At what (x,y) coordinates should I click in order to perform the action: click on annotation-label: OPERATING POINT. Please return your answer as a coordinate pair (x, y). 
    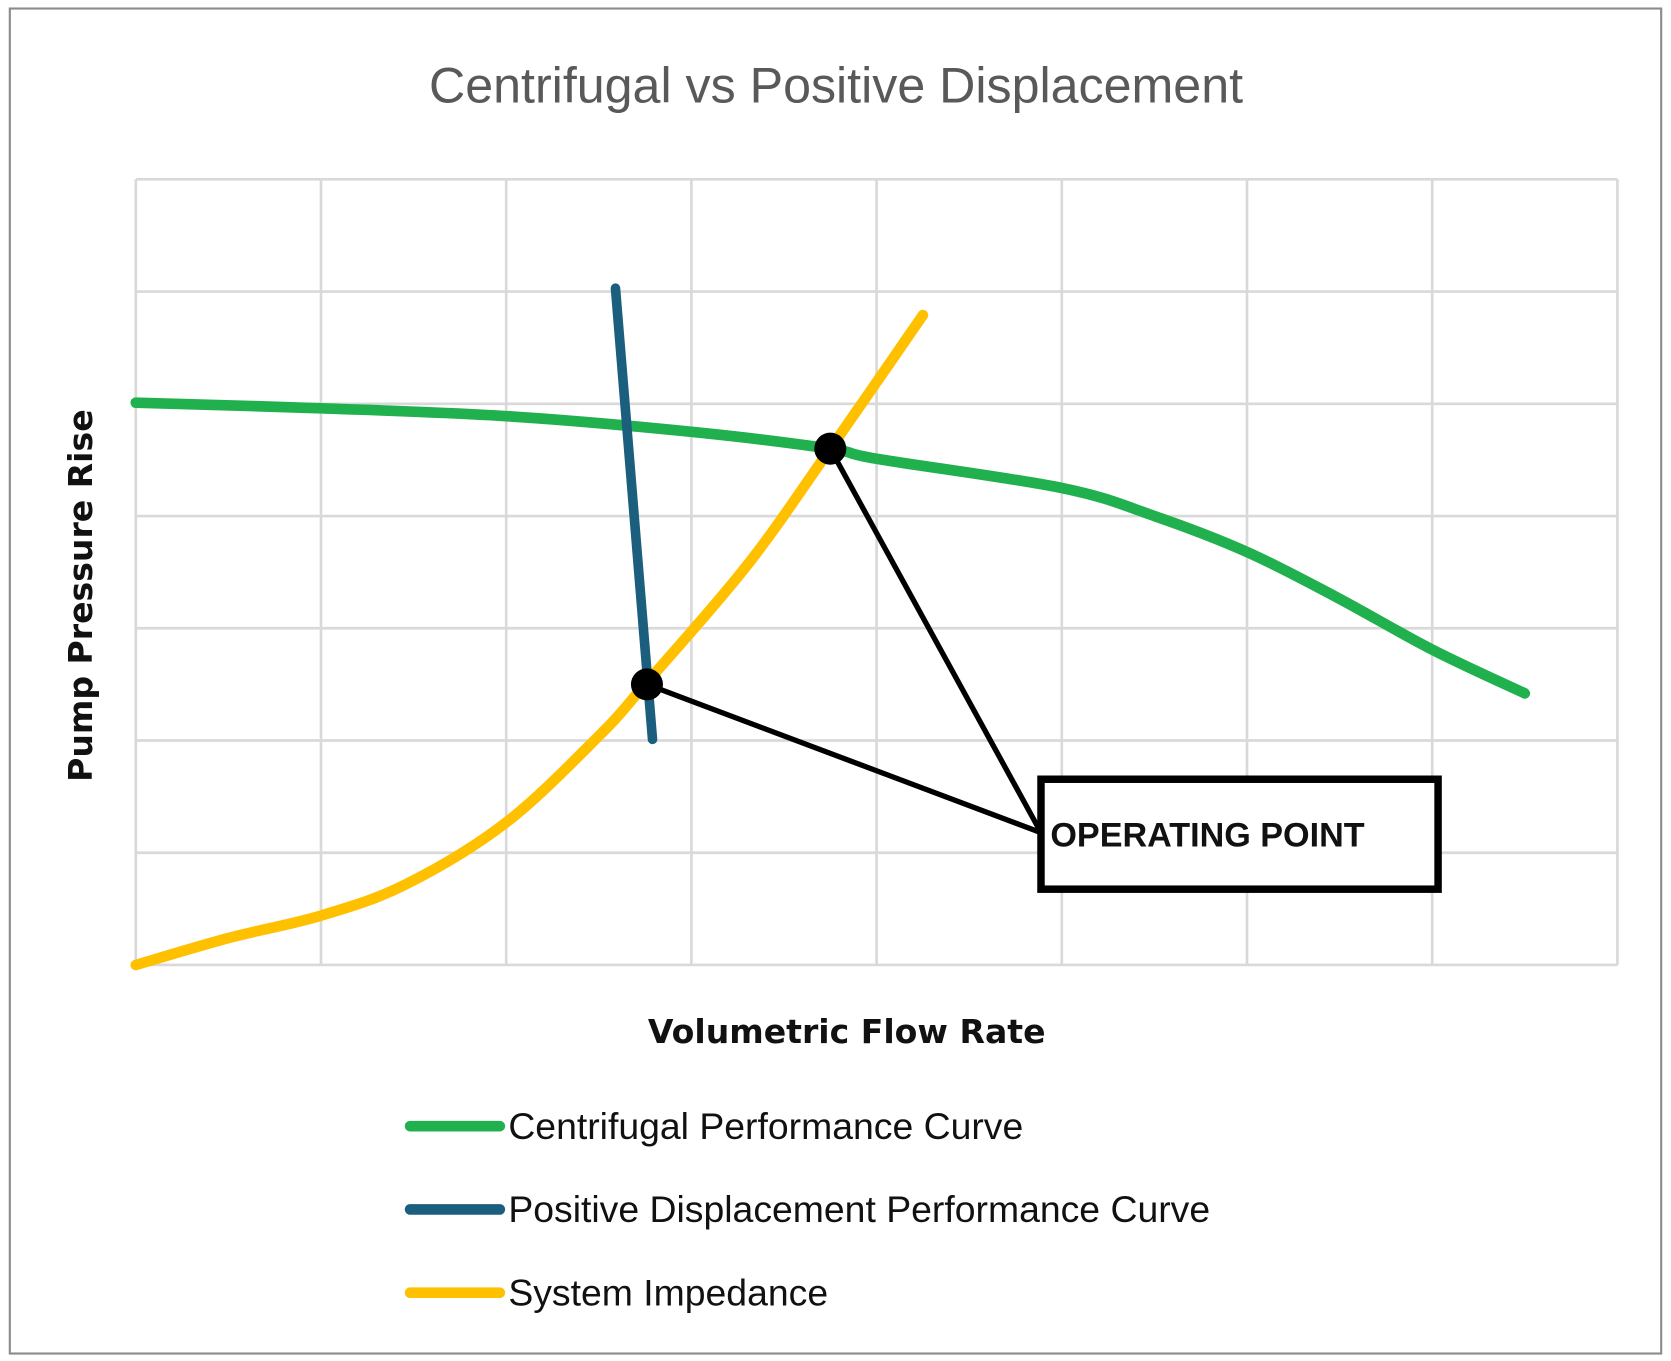
    Looking at the image, I should click on (1207, 835).